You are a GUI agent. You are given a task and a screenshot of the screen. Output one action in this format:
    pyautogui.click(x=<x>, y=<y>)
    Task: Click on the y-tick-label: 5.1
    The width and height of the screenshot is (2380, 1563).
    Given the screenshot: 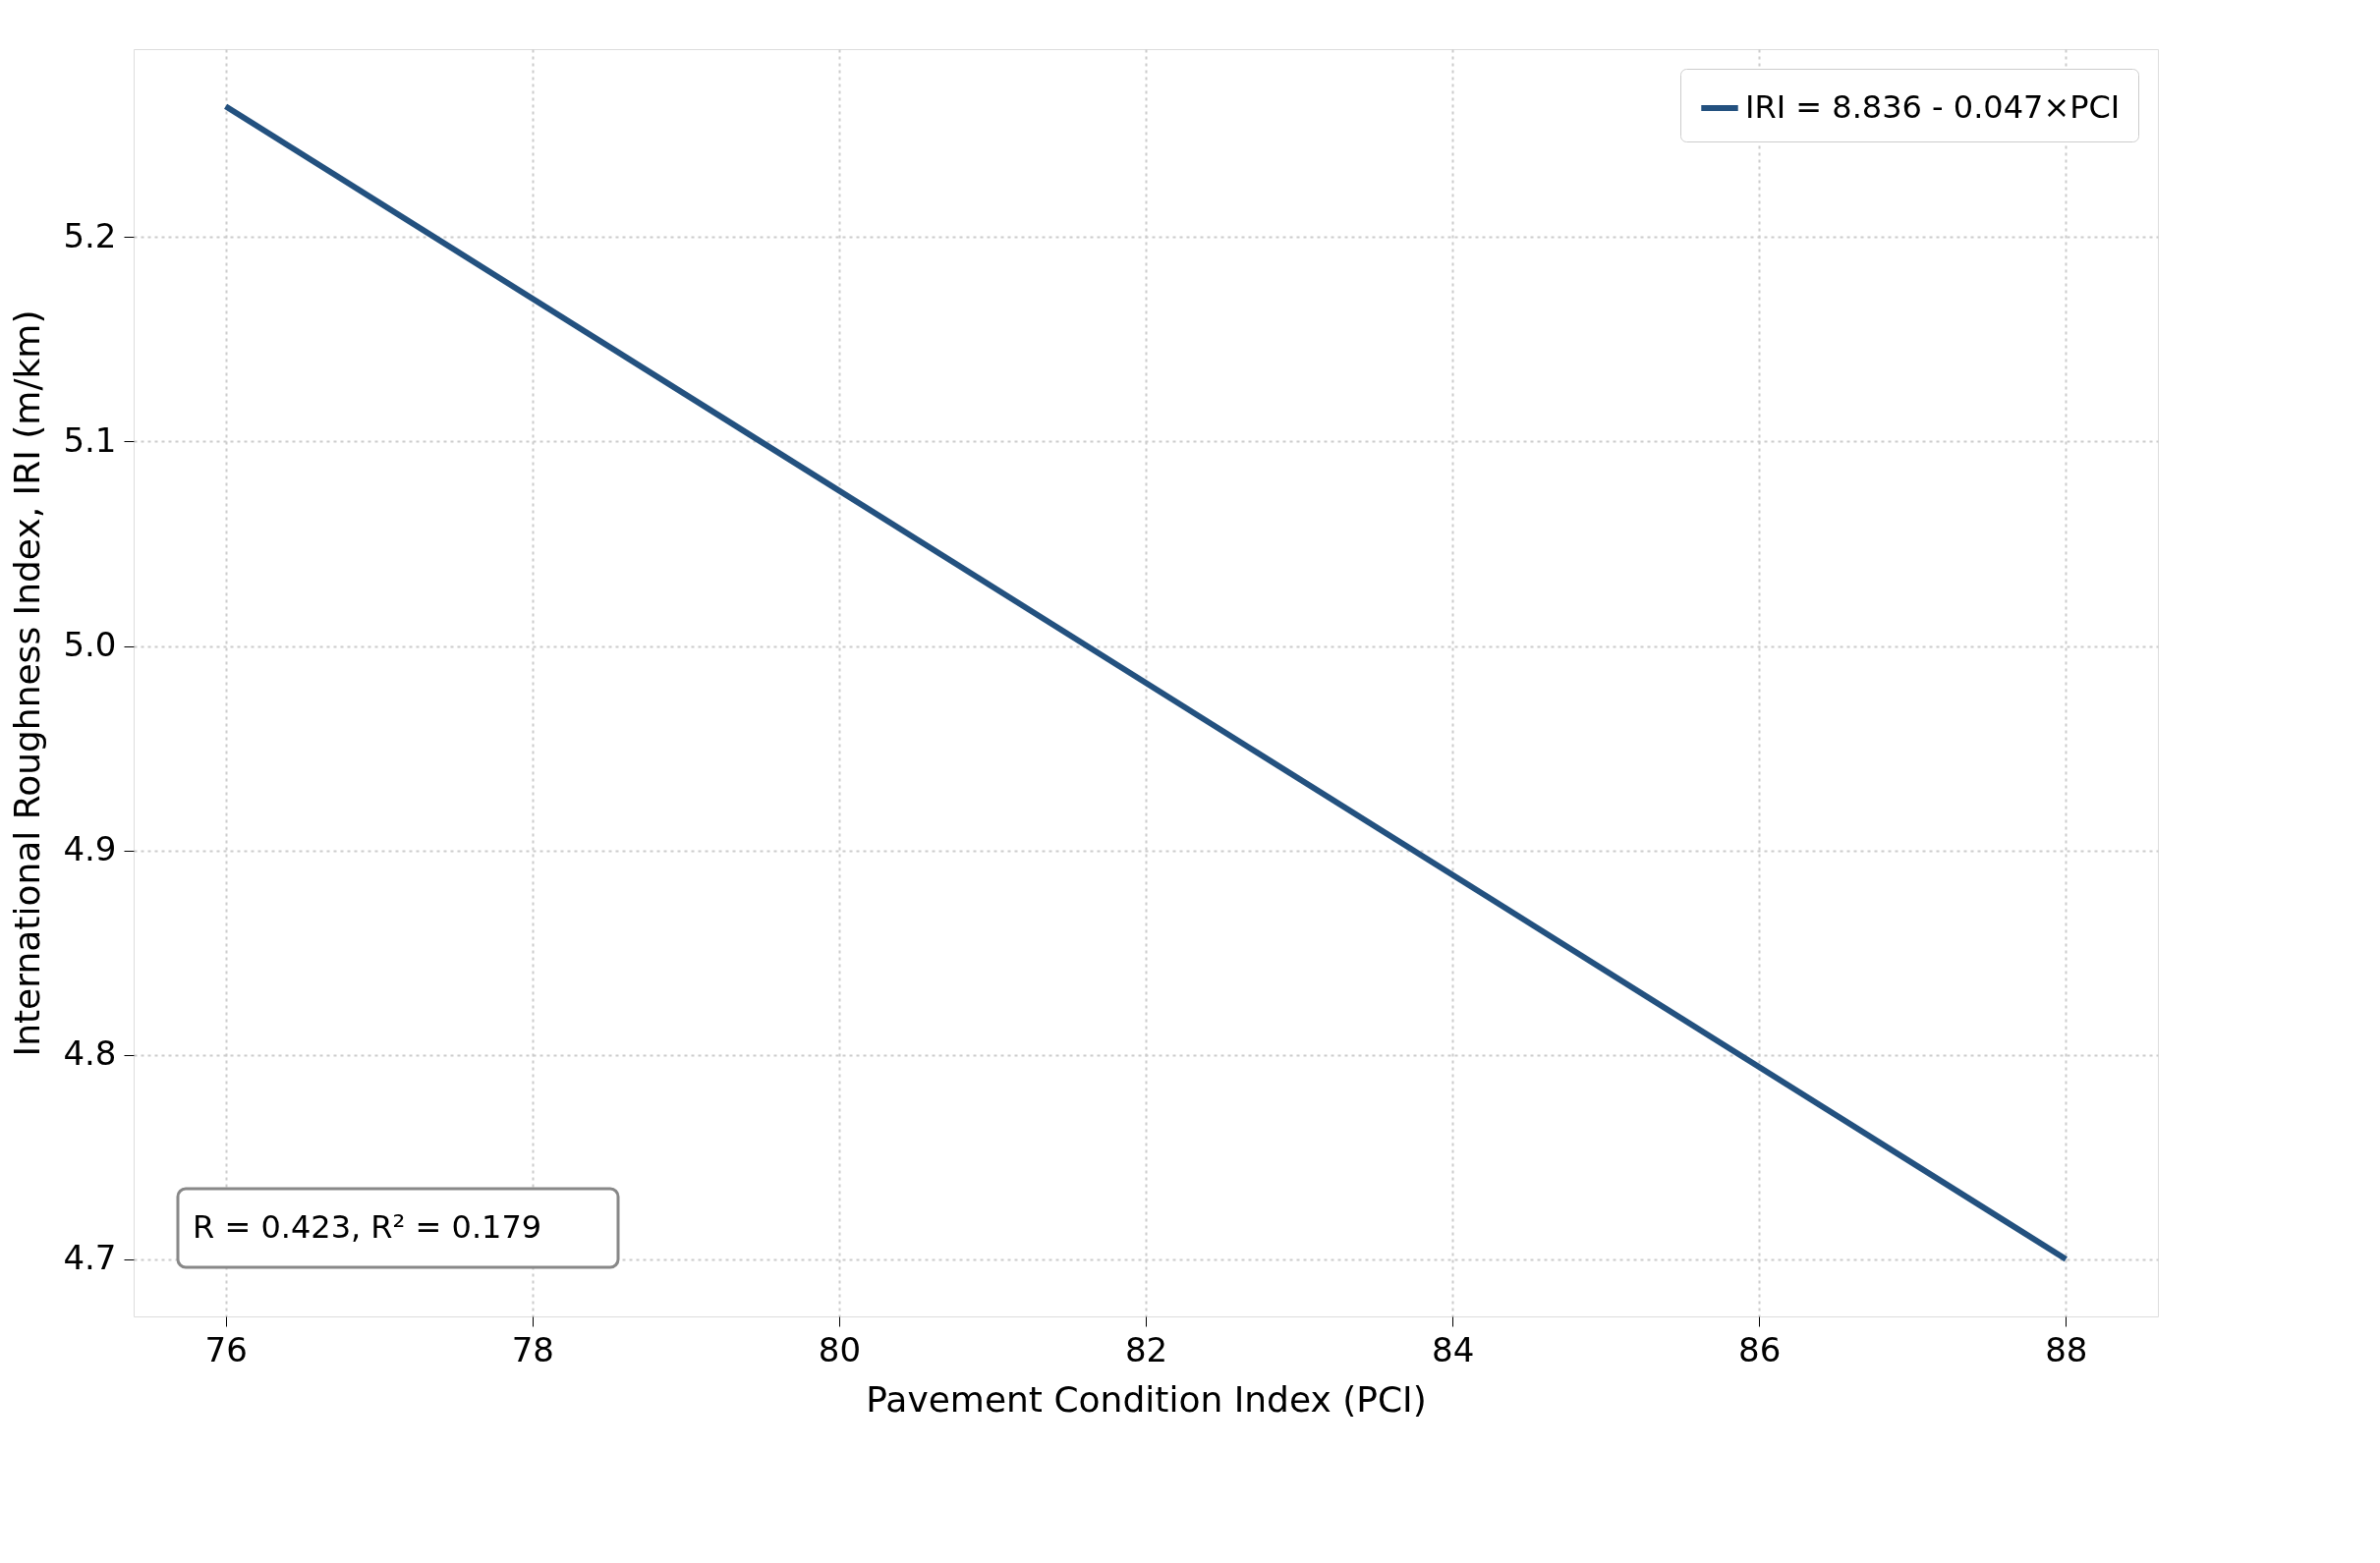 What is the action you would take?
    pyautogui.click(x=90, y=440)
    